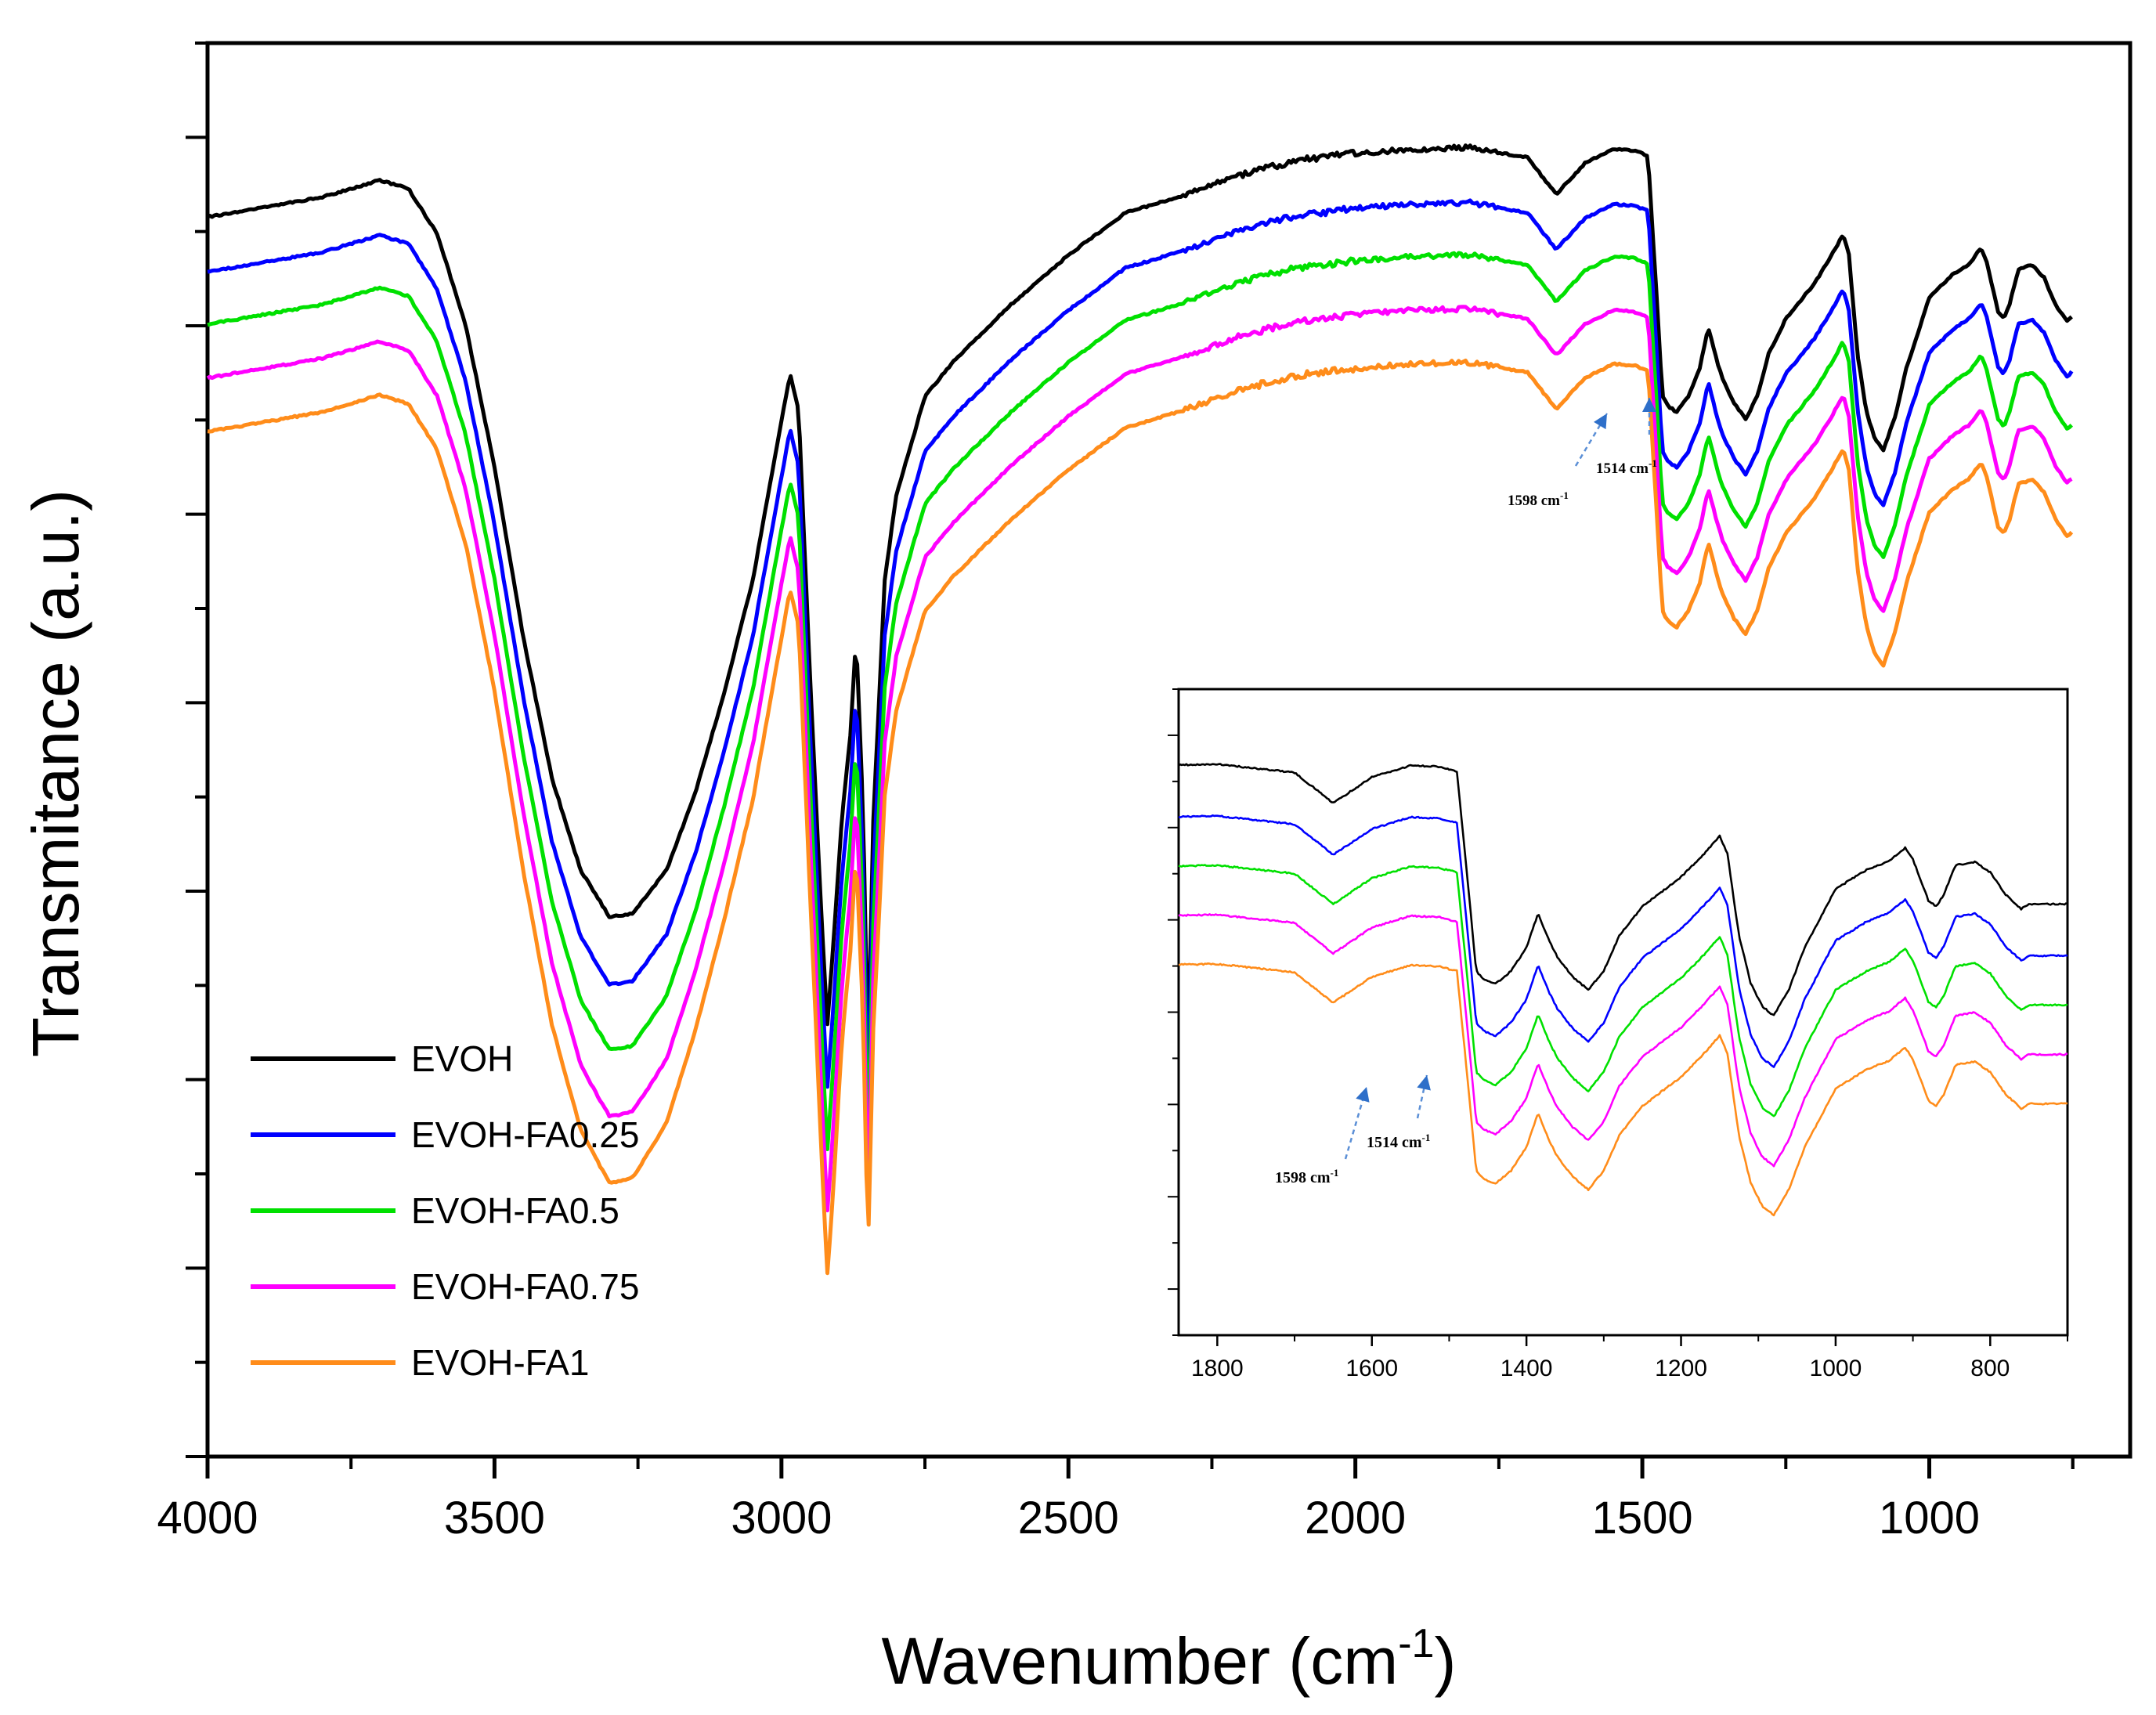 This screenshot has height=1715, width=2156. I want to click on inset-arrow-1598-head, so click(1363, 1095).